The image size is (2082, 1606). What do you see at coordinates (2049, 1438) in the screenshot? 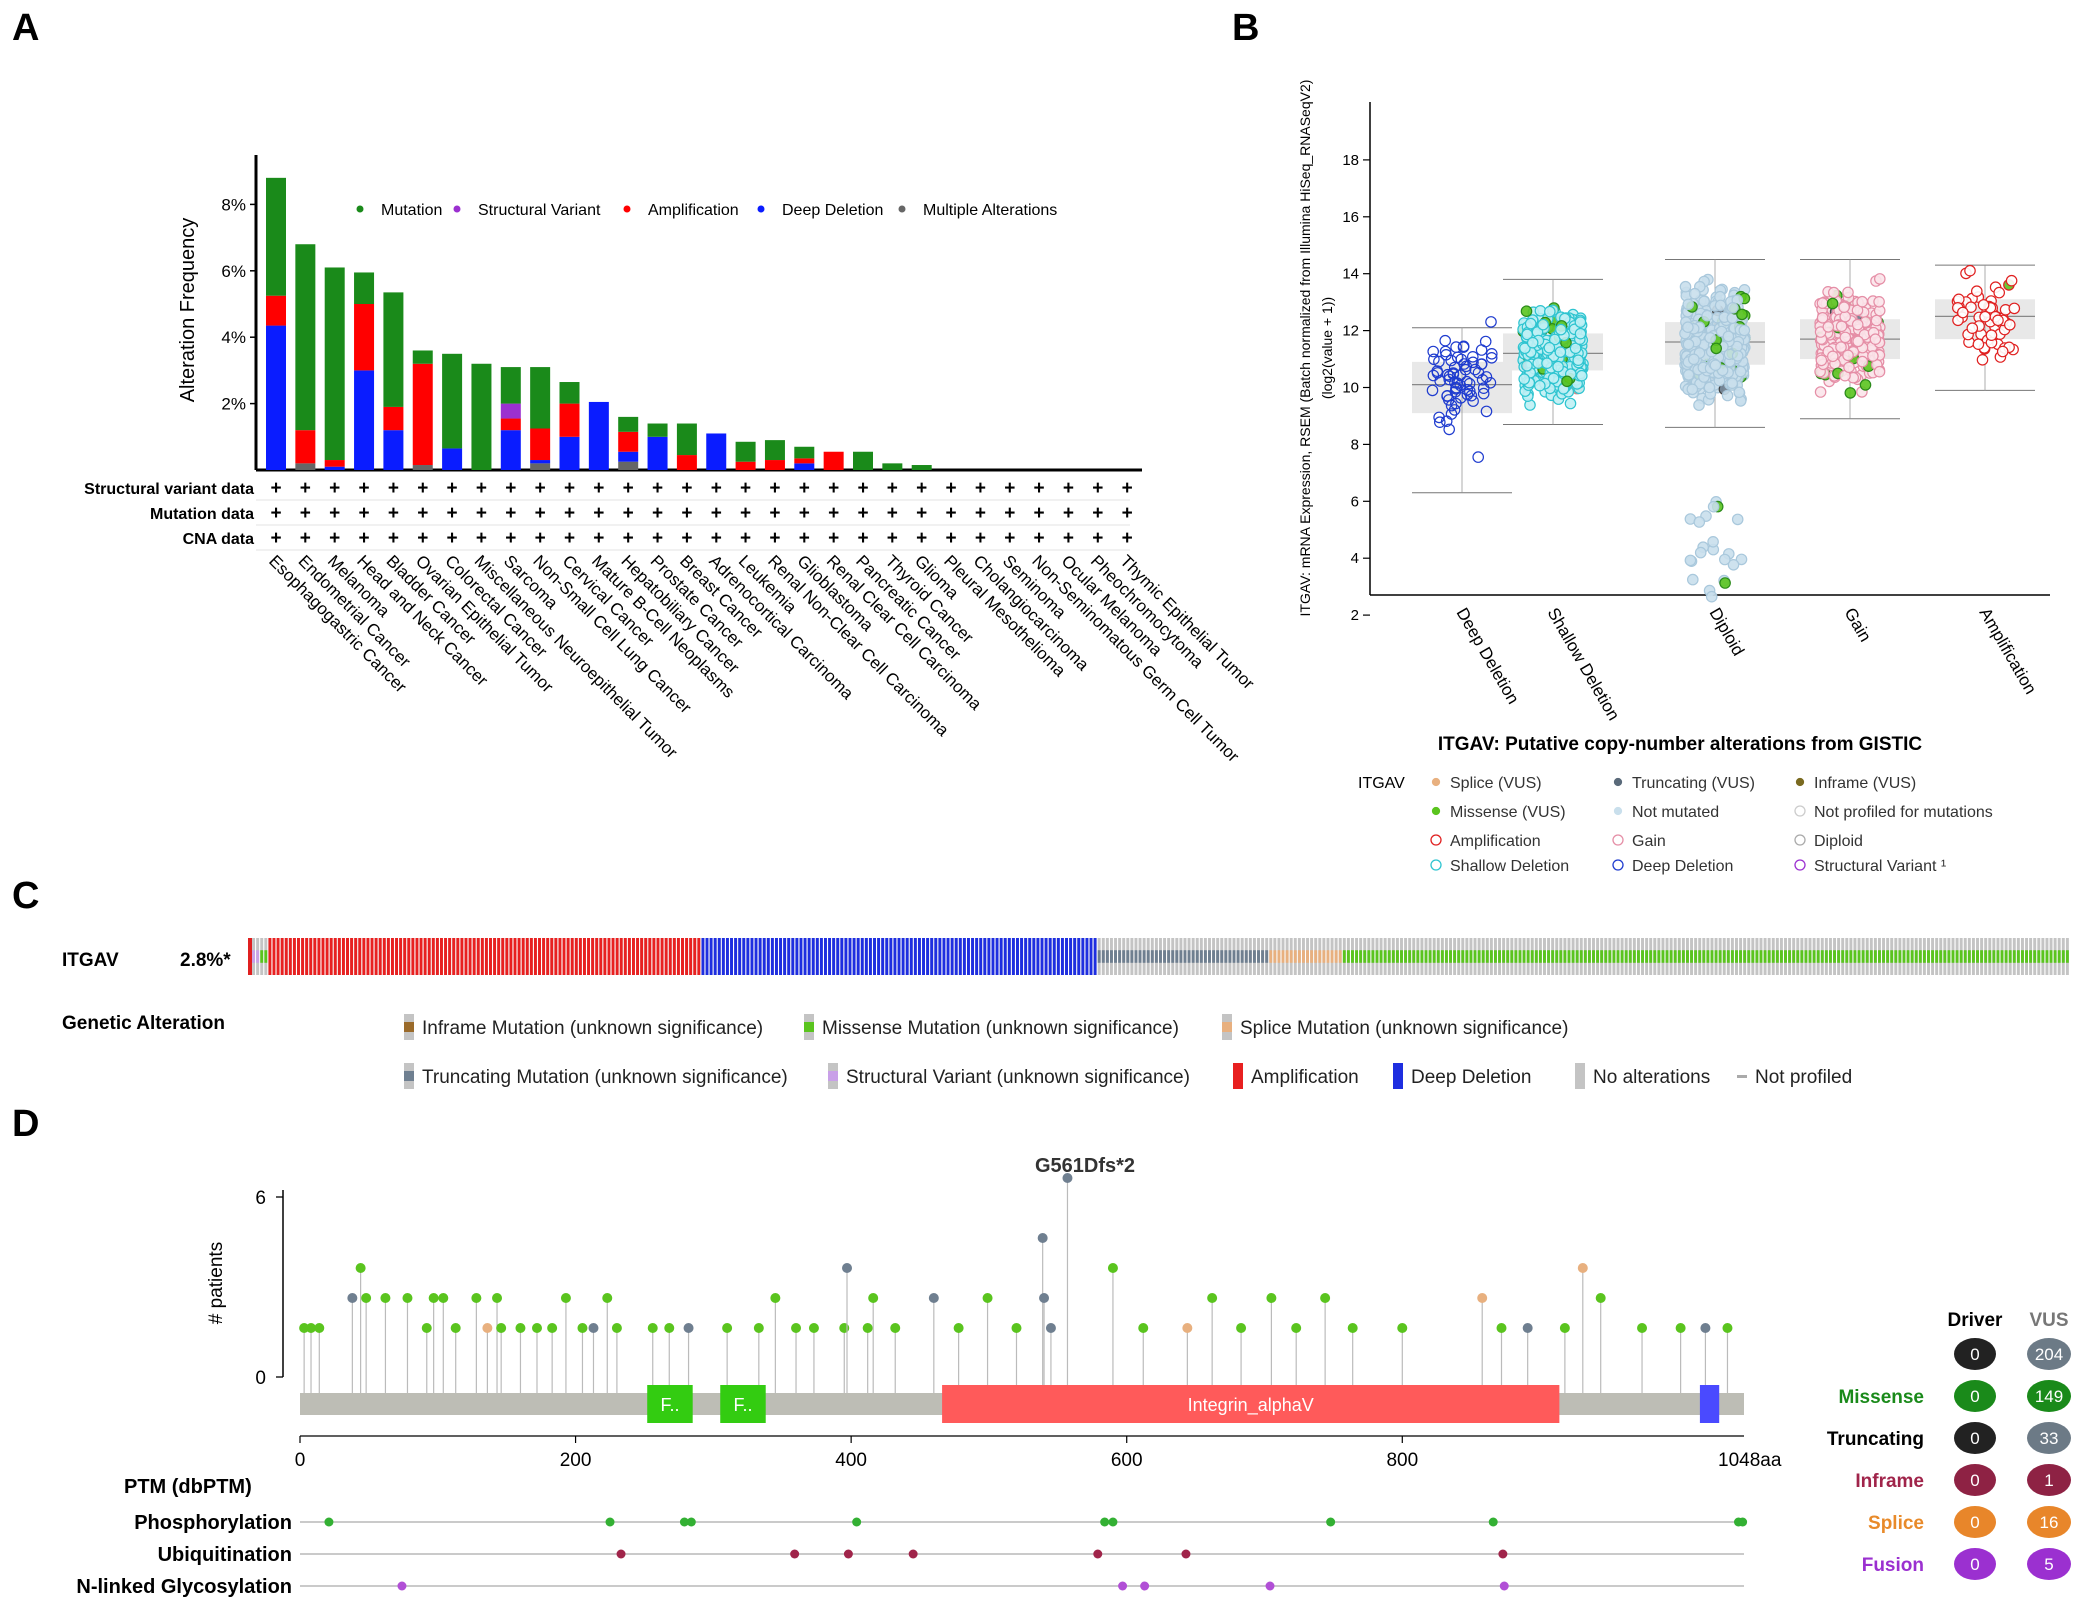
I see `vus-count-badge` at bounding box center [2049, 1438].